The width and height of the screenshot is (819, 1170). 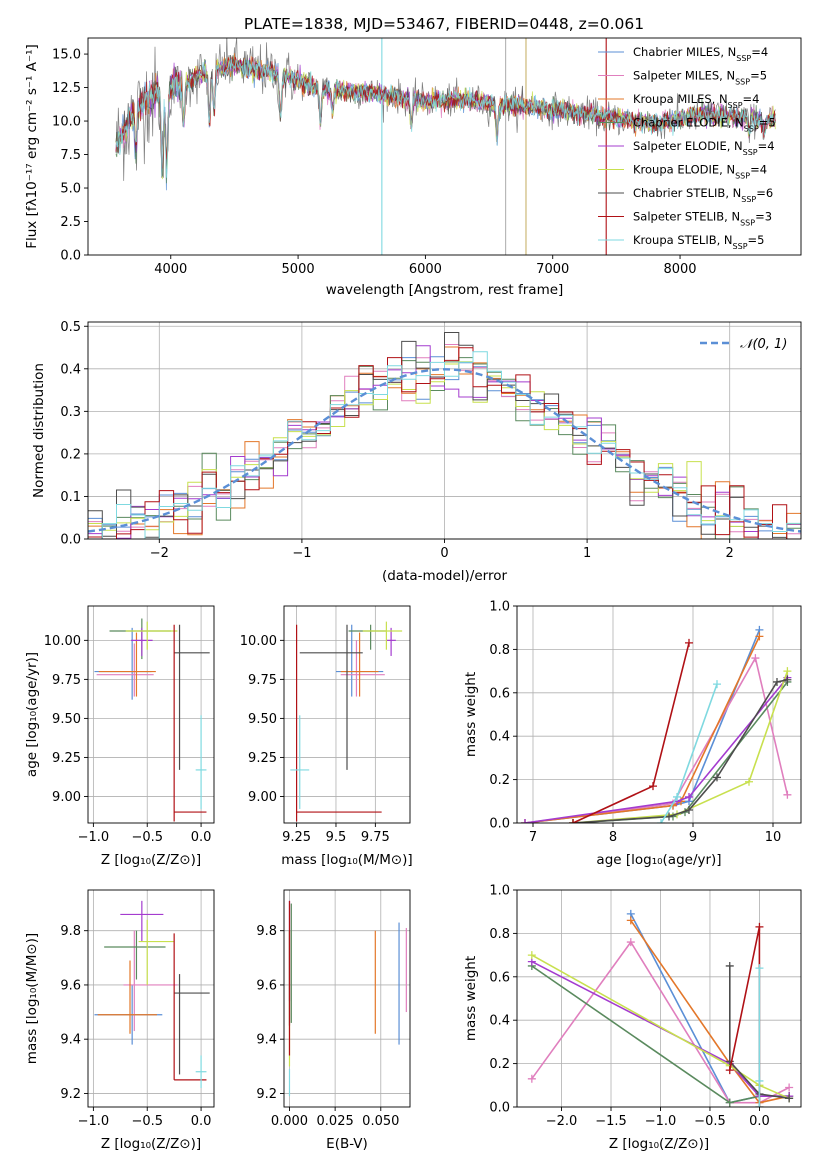 What do you see at coordinates (613, 837) in the screenshot?
I see `x-tick-label: 8` at bounding box center [613, 837].